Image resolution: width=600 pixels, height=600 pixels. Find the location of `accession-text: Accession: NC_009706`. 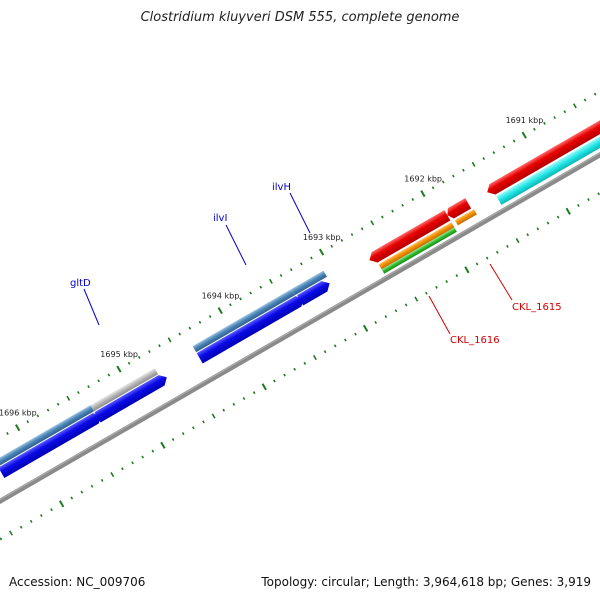

accession-text: Accession: NC_009706 is located at coordinates (77, 582).